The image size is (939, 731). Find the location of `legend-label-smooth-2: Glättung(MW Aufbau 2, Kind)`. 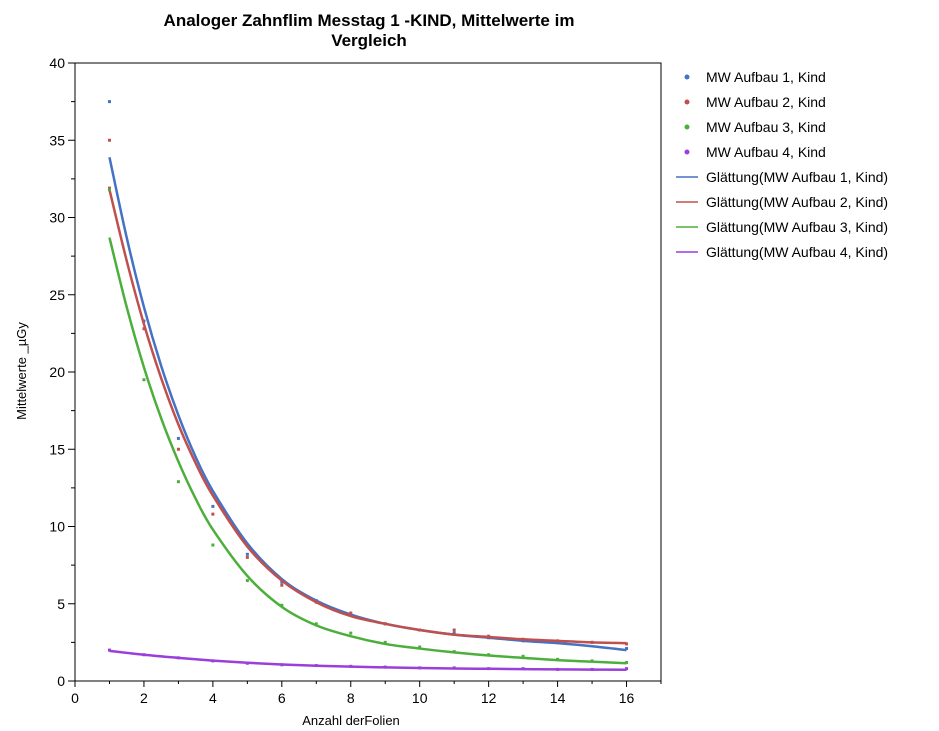

legend-label-smooth-2: Glättung(MW Aufbau 2, Kind) is located at coordinates (797, 202).